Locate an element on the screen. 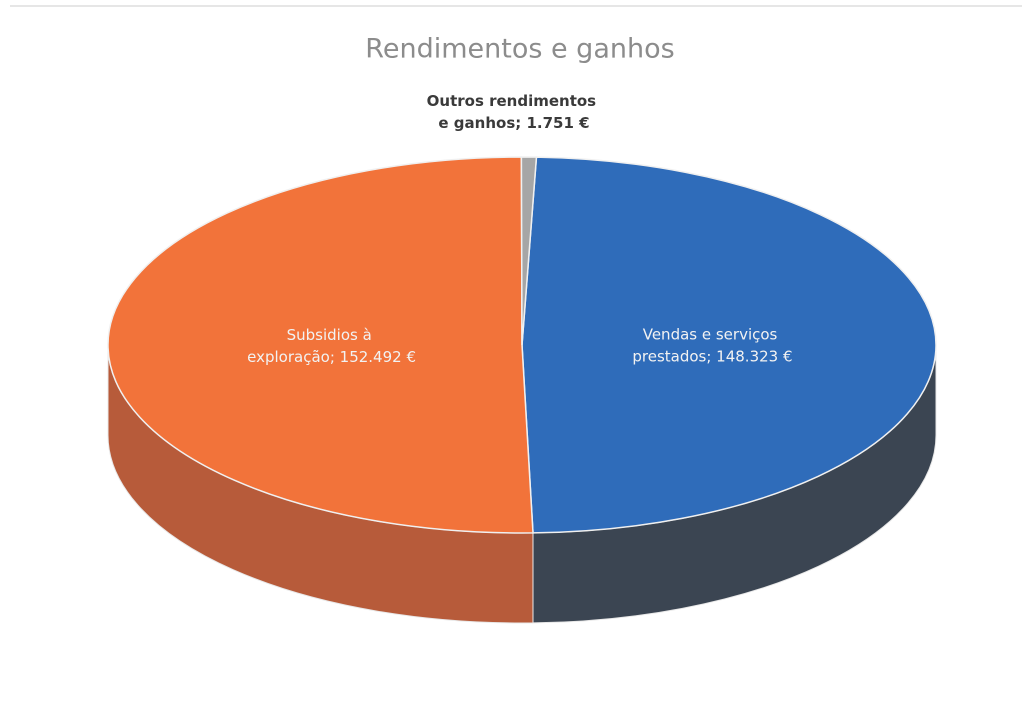  label-line: Vendas e serviços is located at coordinates (712, 334).